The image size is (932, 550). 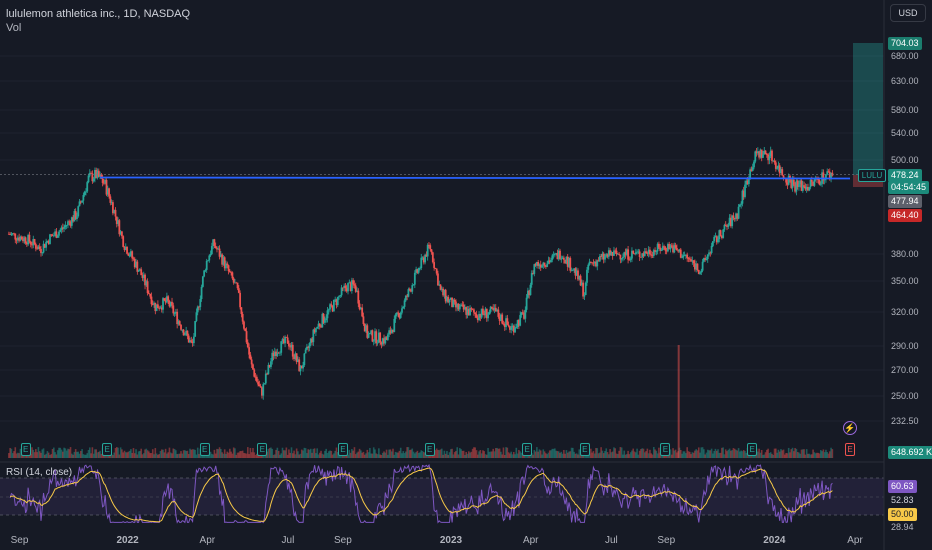 What do you see at coordinates (905, 175) in the screenshot?
I see `last-price-tag: 478.24` at bounding box center [905, 175].